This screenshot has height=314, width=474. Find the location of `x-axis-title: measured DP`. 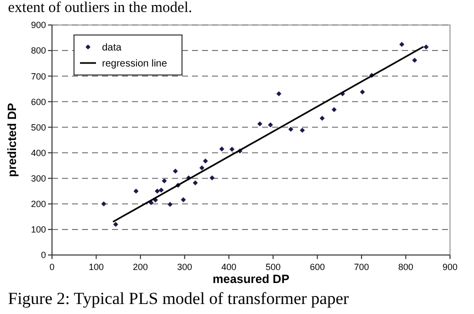

x-axis-title: measured DP is located at coordinates (251, 279).